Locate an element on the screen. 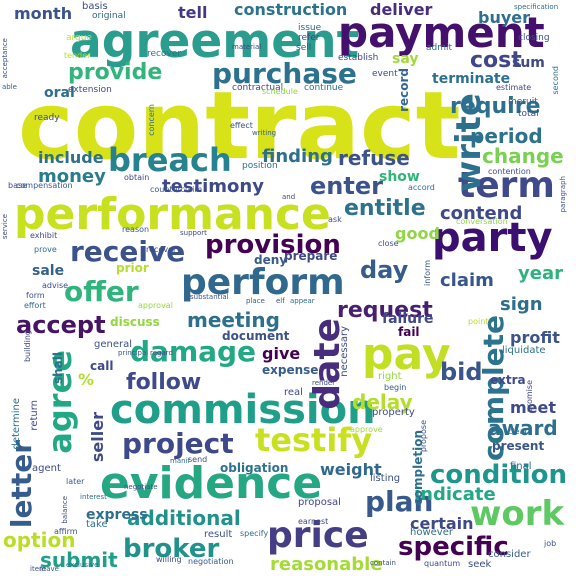 This screenshot has width=576, height=576. word-say: say is located at coordinates (405, 59).